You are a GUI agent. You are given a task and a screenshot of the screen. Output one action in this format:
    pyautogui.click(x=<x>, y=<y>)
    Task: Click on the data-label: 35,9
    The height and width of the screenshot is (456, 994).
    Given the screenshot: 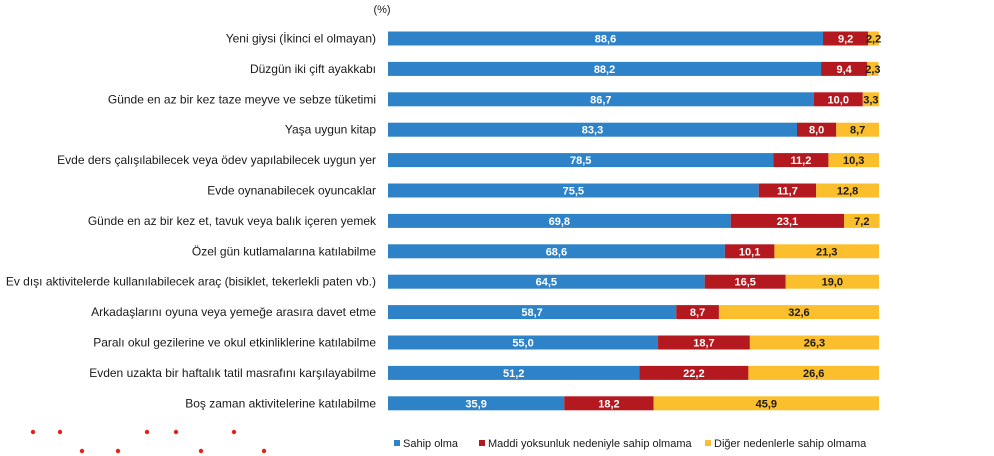 What is the action you would take?
    pyautogui.click(x=475, y=404)
    